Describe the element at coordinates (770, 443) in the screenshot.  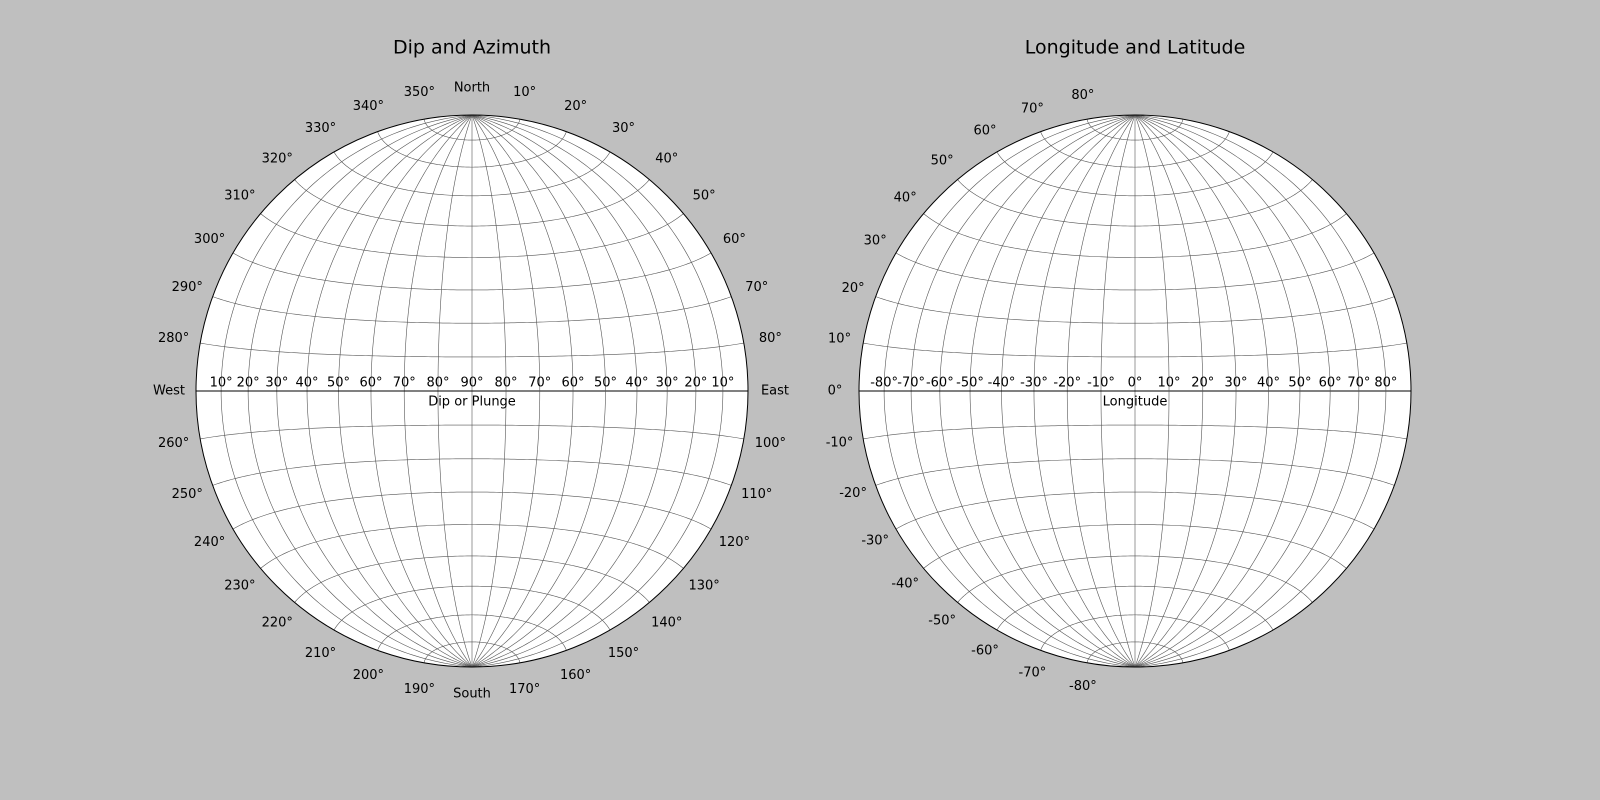
I see `azimuth-tick-label: 100°` at that location.